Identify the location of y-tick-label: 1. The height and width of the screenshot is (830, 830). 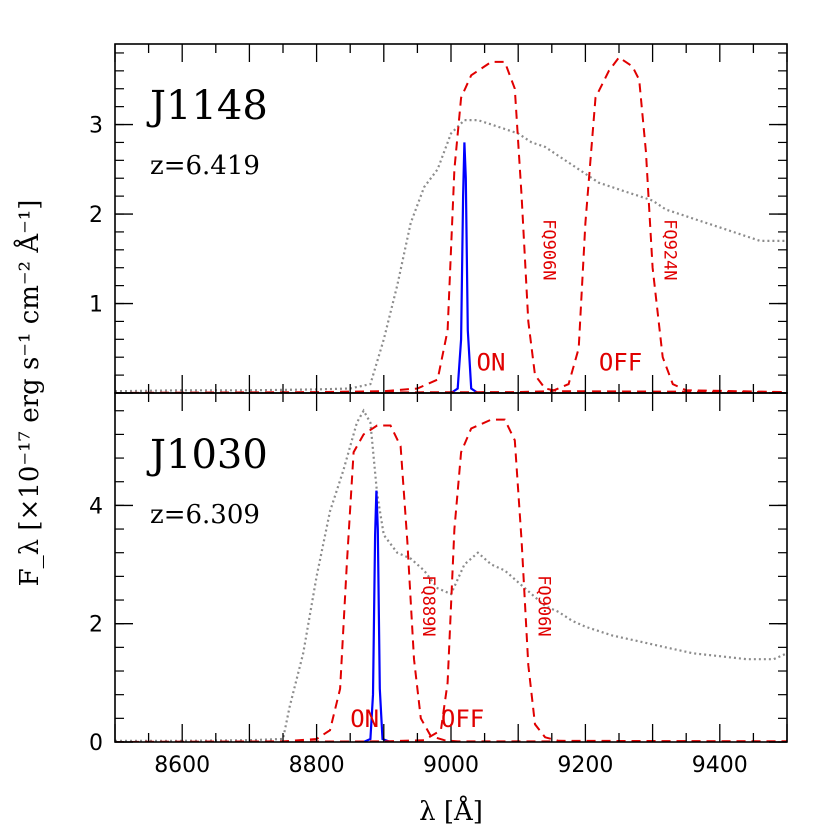
(96, 305).